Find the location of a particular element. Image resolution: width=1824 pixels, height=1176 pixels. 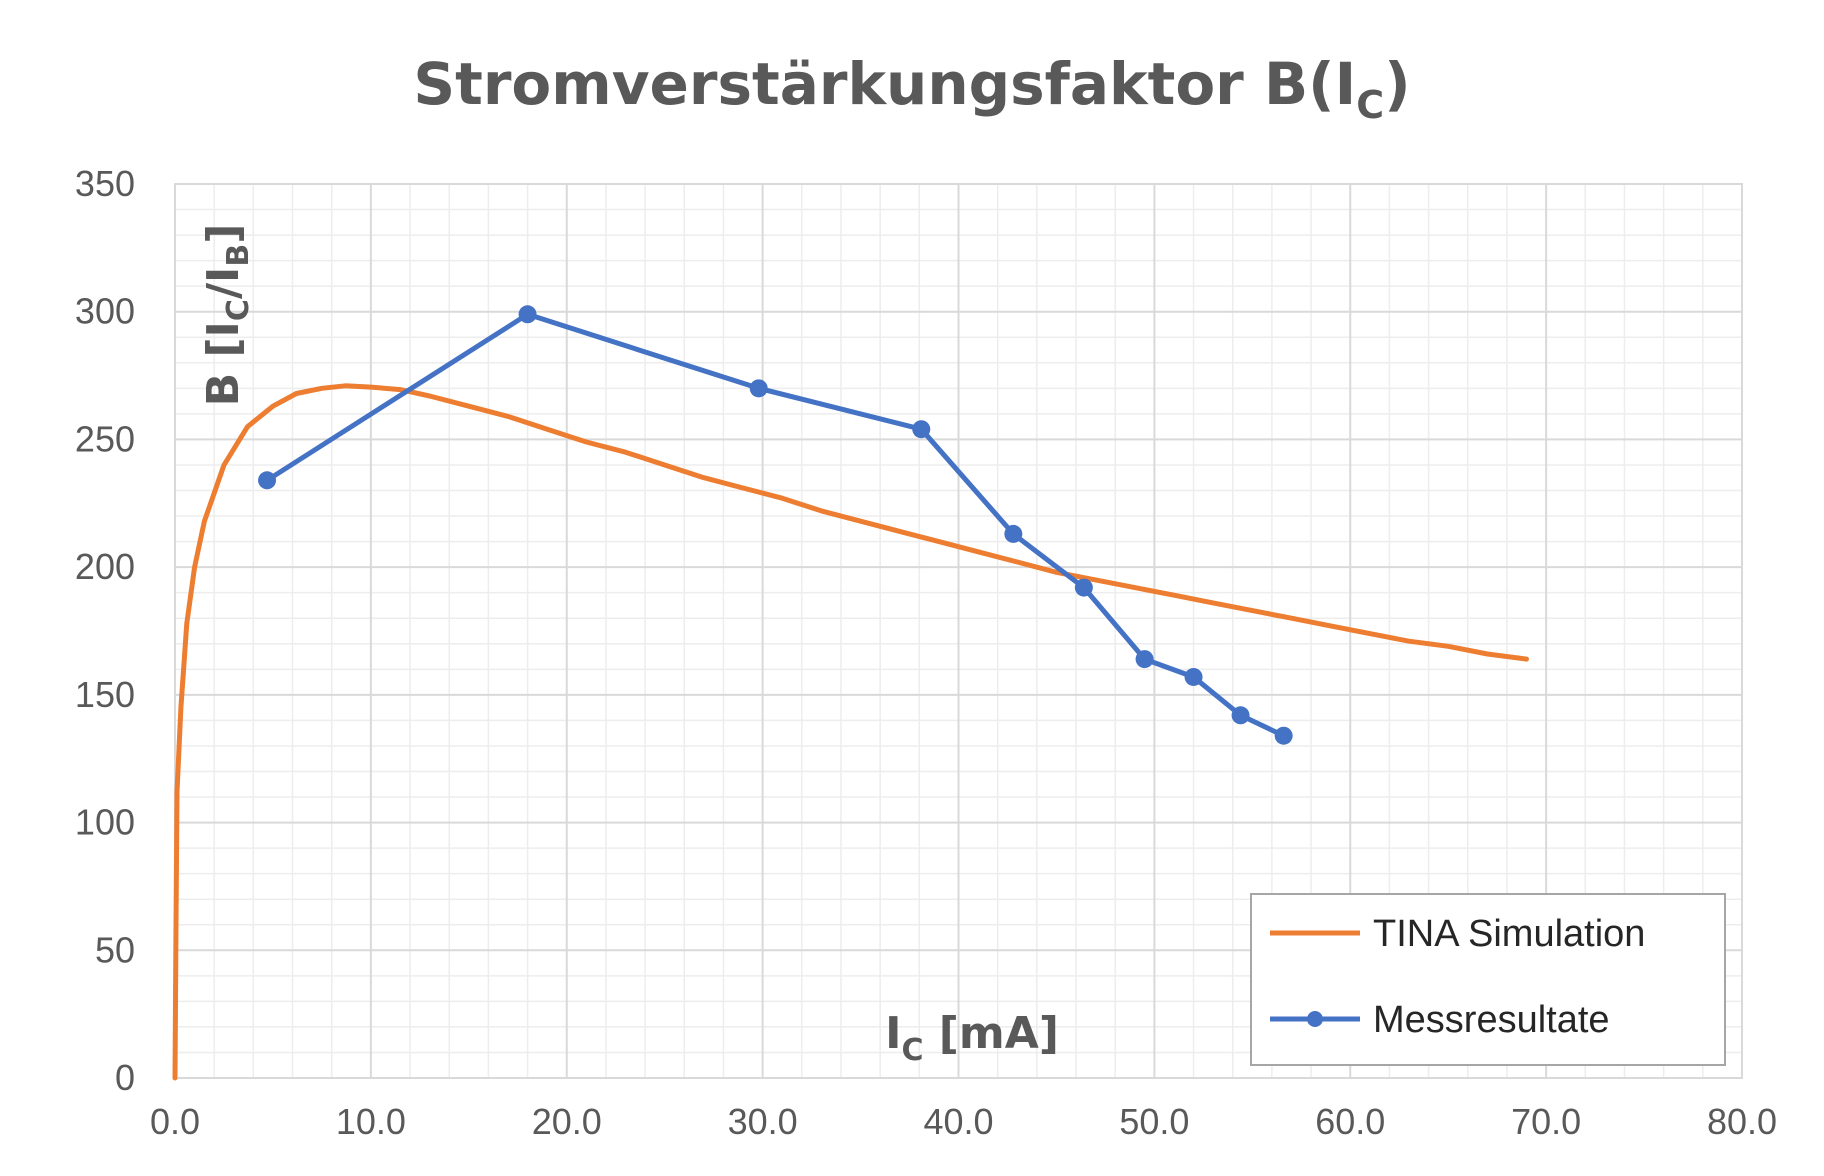

chart-title-end: ) is located at coordinates (1397, 84).